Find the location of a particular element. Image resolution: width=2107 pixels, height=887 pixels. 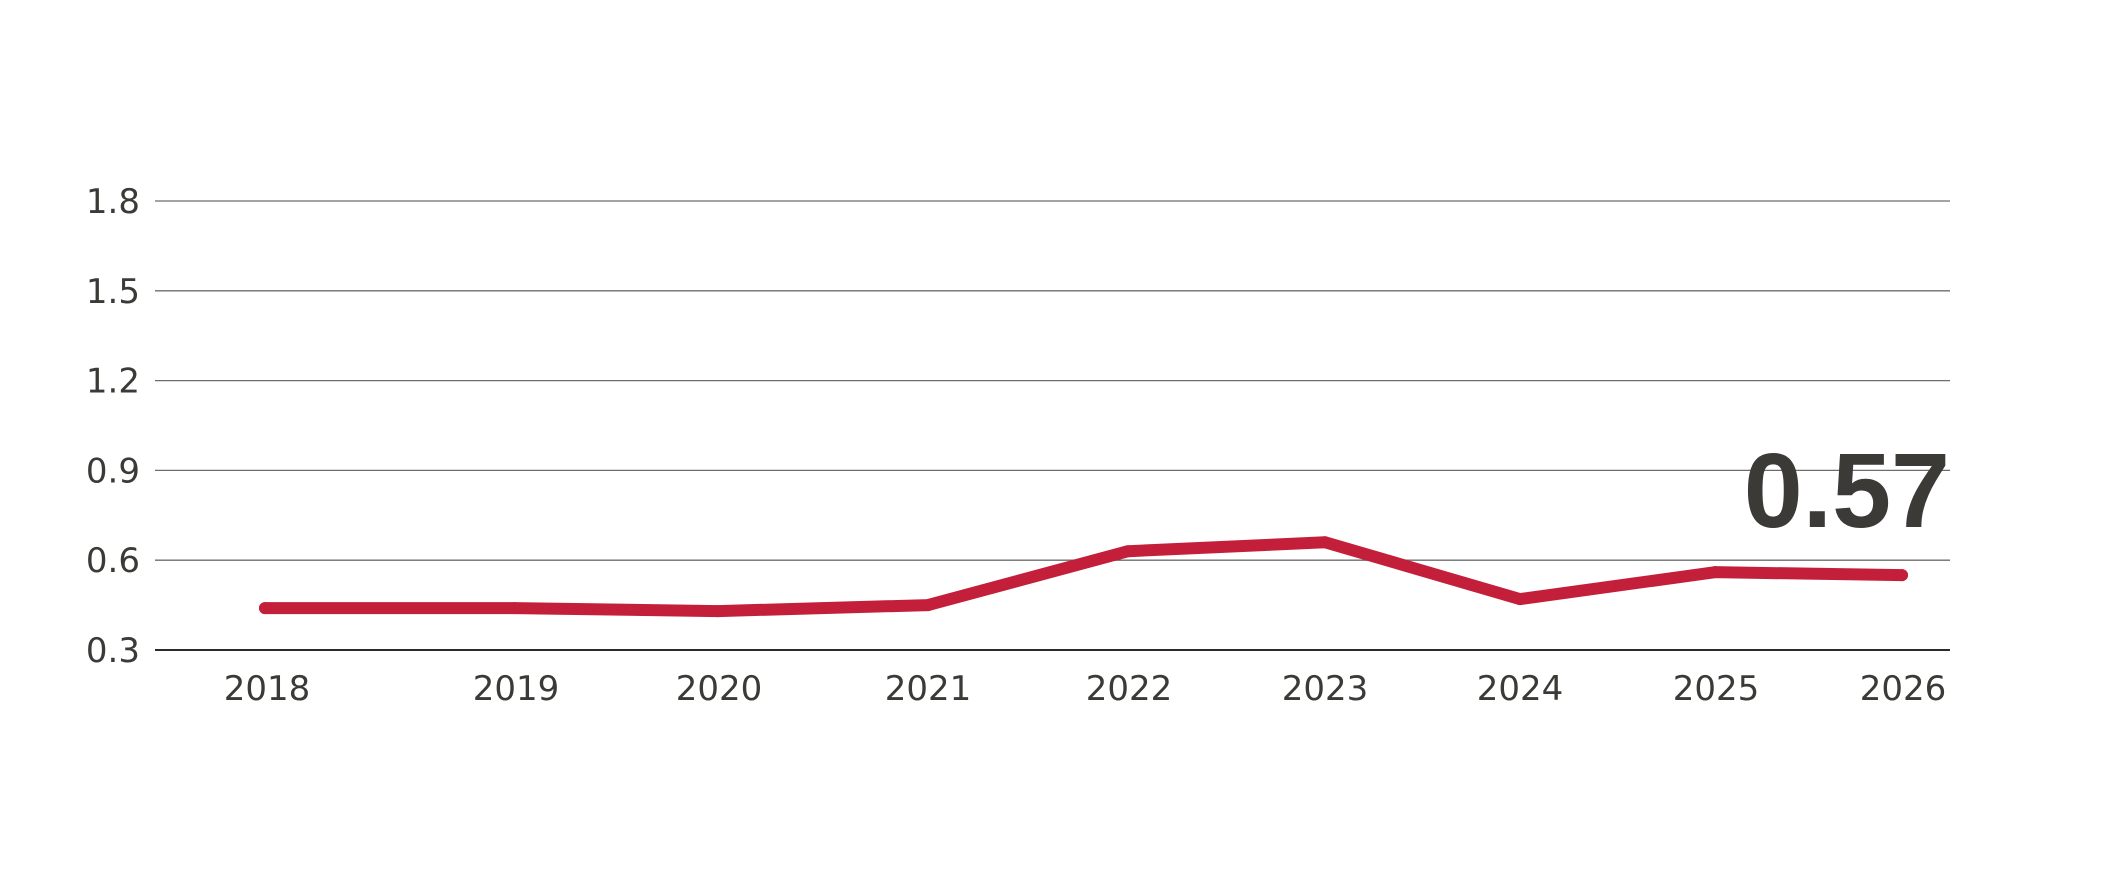

x-tick-label: 2020 is located at coordinates (719, 689).